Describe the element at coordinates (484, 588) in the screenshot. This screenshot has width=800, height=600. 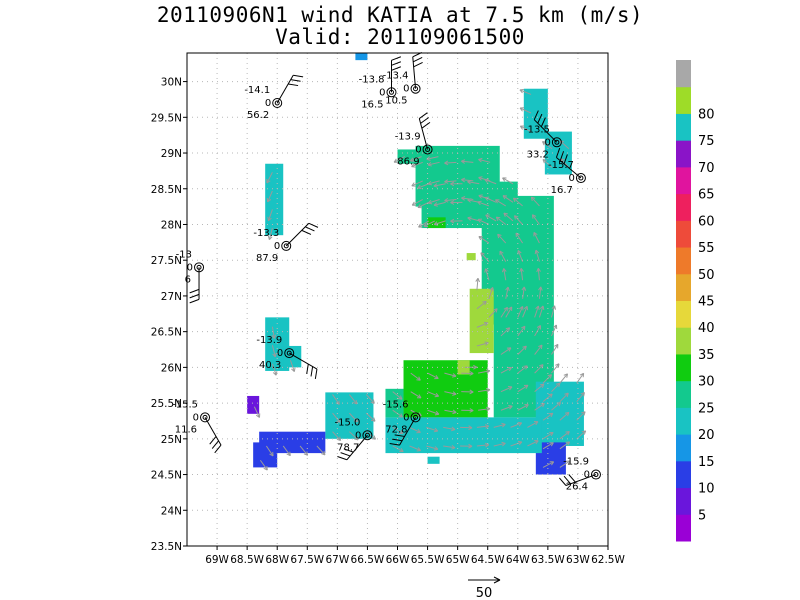
I see `reference-vector: 50` at that location.